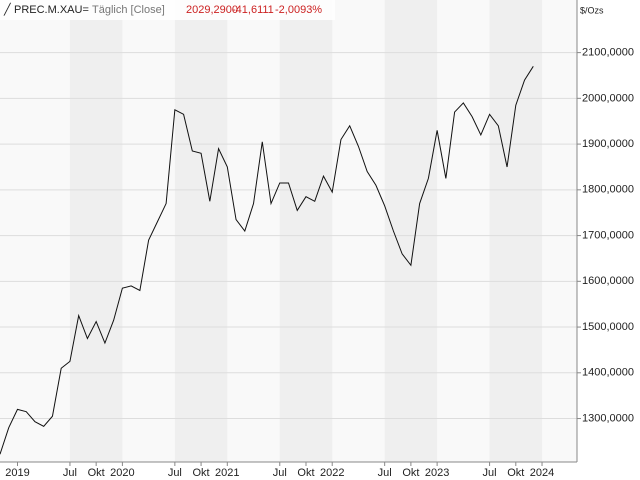  What do you see at coordinates (227, 473) in the screenshot?
I see `x-tick-label: 2021` at bounding box center [227, 473].